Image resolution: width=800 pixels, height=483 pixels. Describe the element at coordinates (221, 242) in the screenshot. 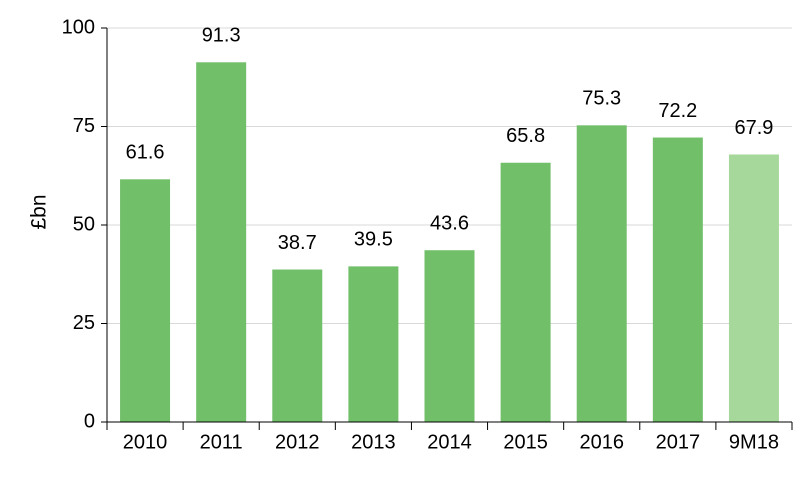

I see `bar-2011` at that location.